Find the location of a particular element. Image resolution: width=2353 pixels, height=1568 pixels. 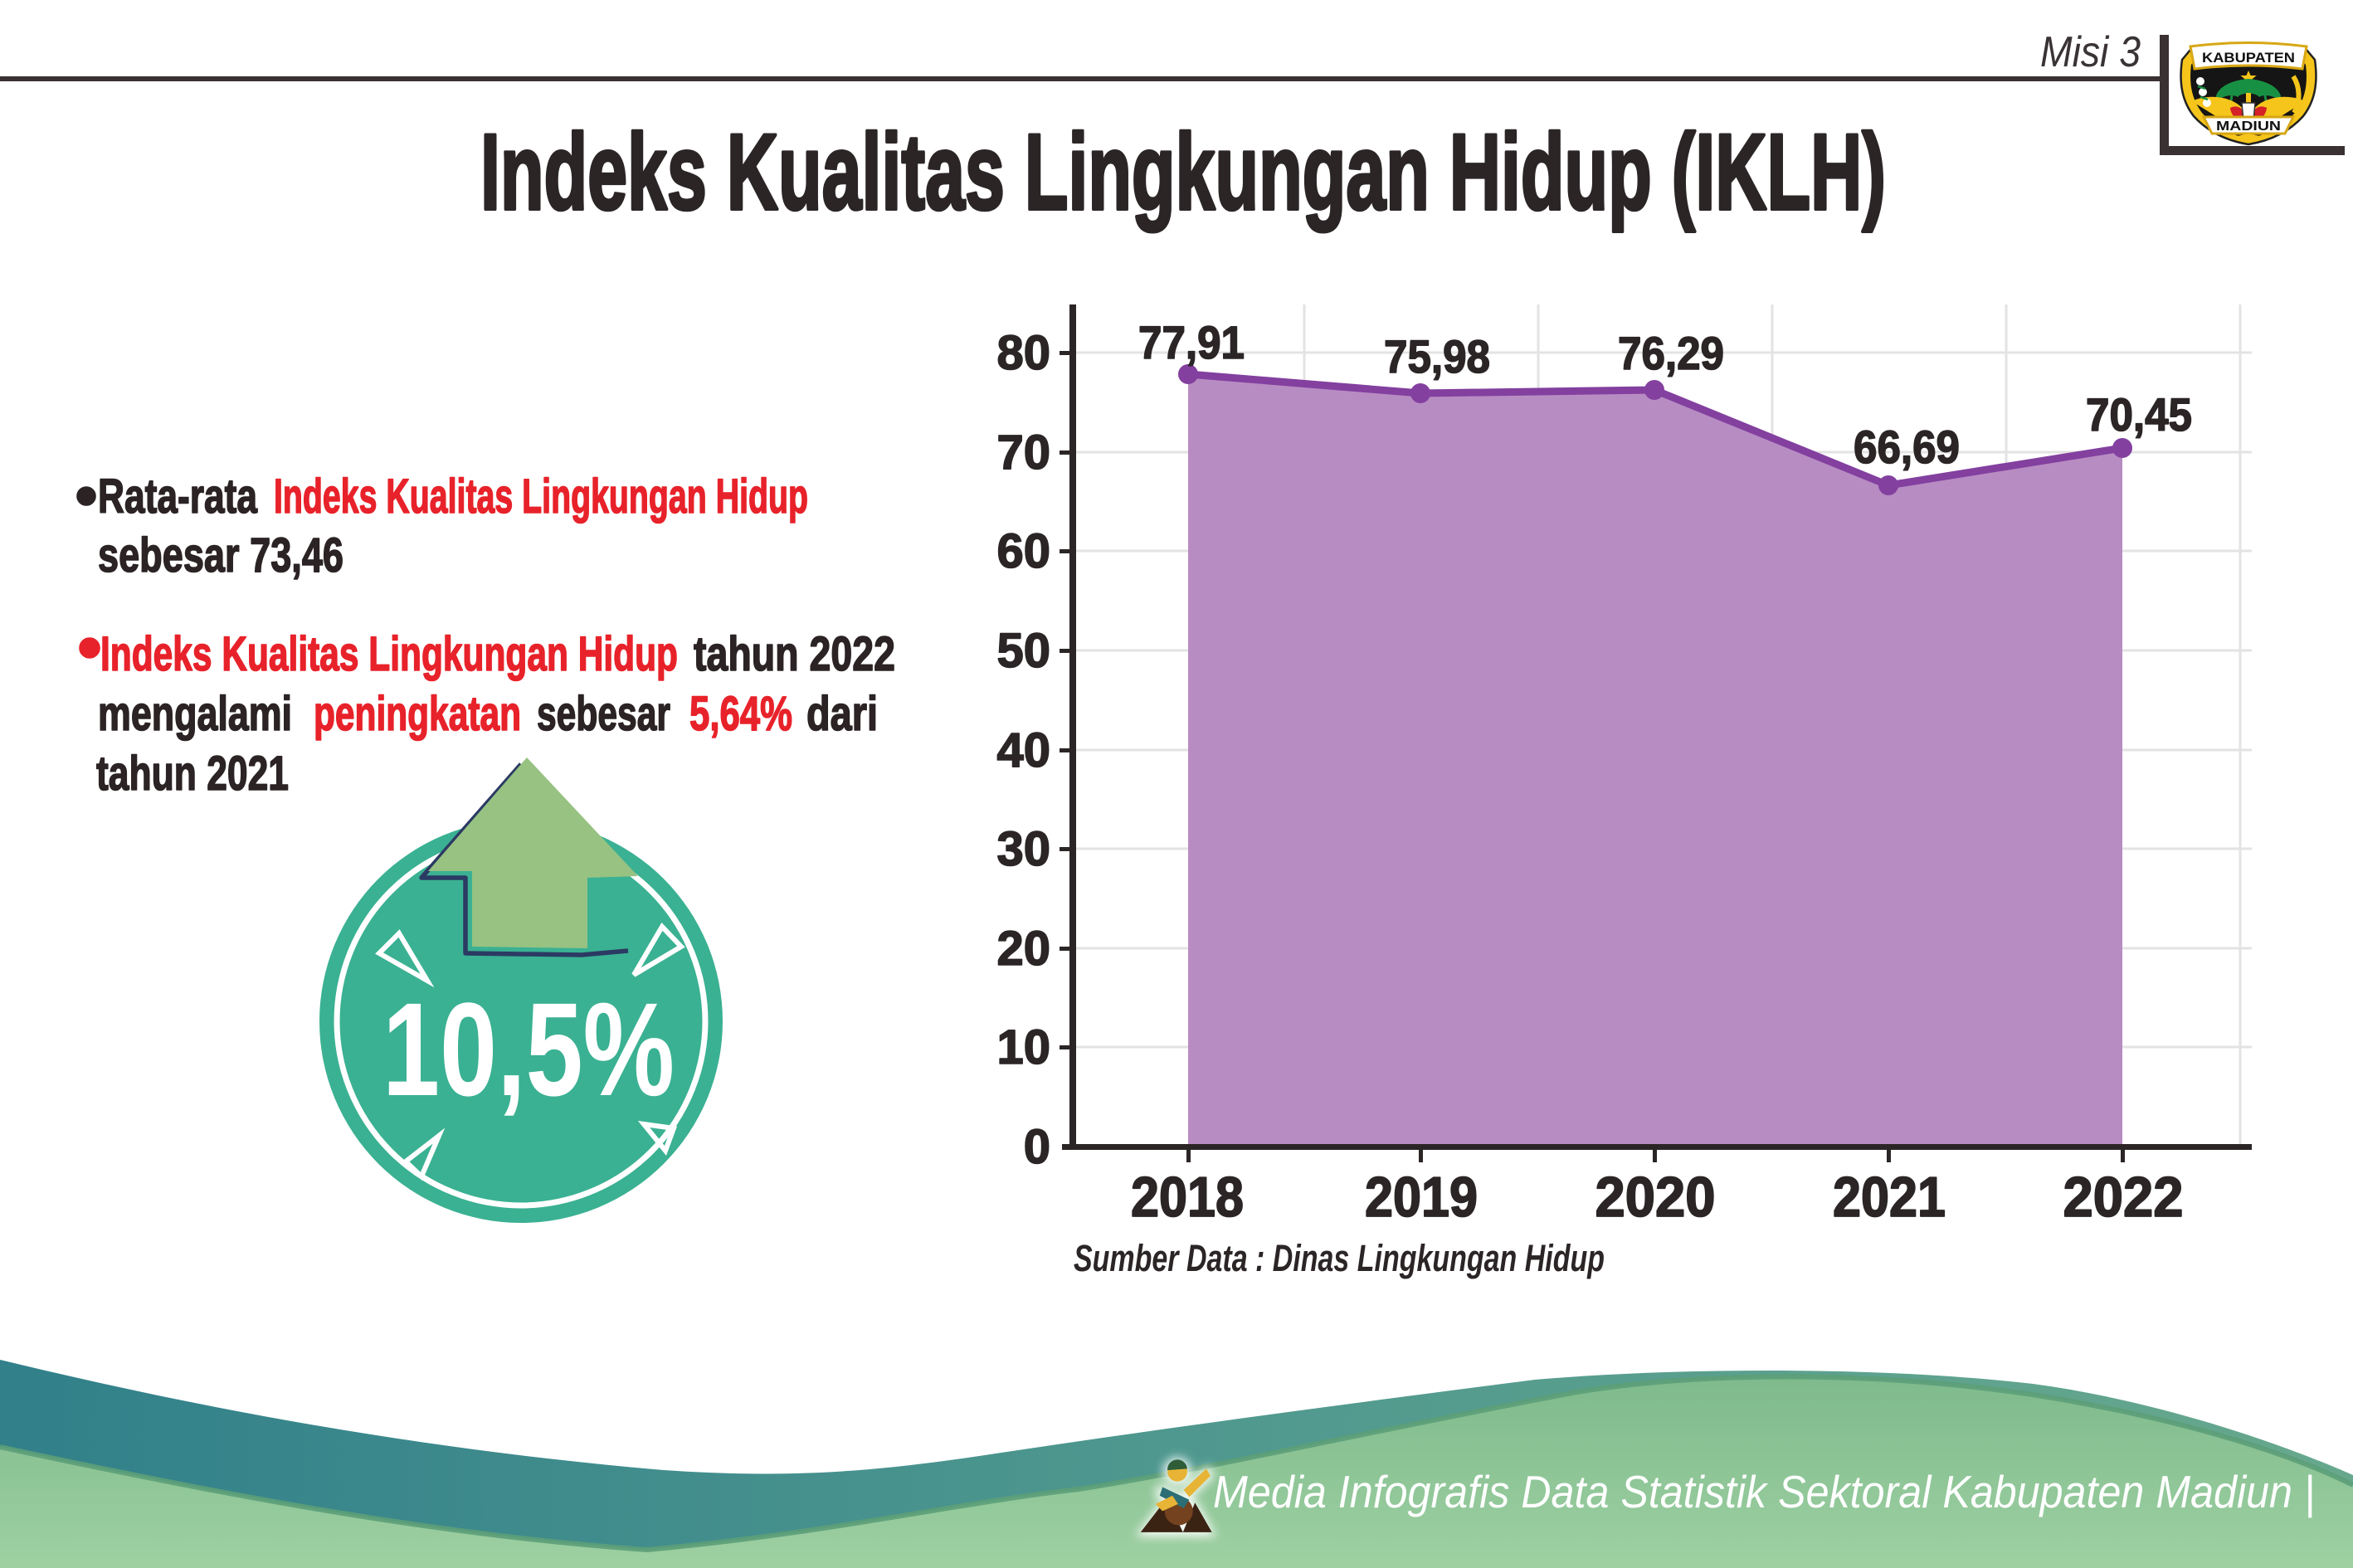

svg-text: 10 is located at coordinates (1023, 1047).